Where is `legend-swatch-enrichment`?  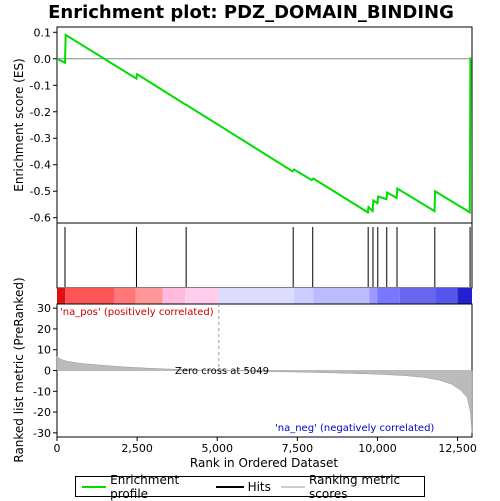 legend-swatch-enrichment is located at coordinates (94, 486).